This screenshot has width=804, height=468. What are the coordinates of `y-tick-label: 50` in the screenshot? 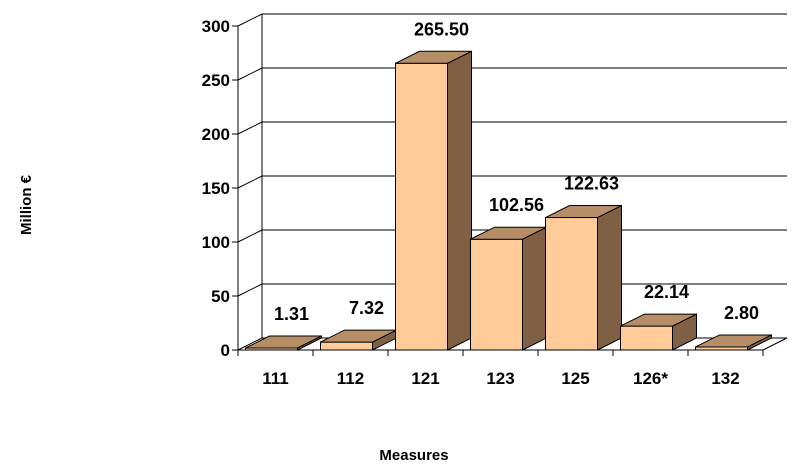 It's located at (220, 296).